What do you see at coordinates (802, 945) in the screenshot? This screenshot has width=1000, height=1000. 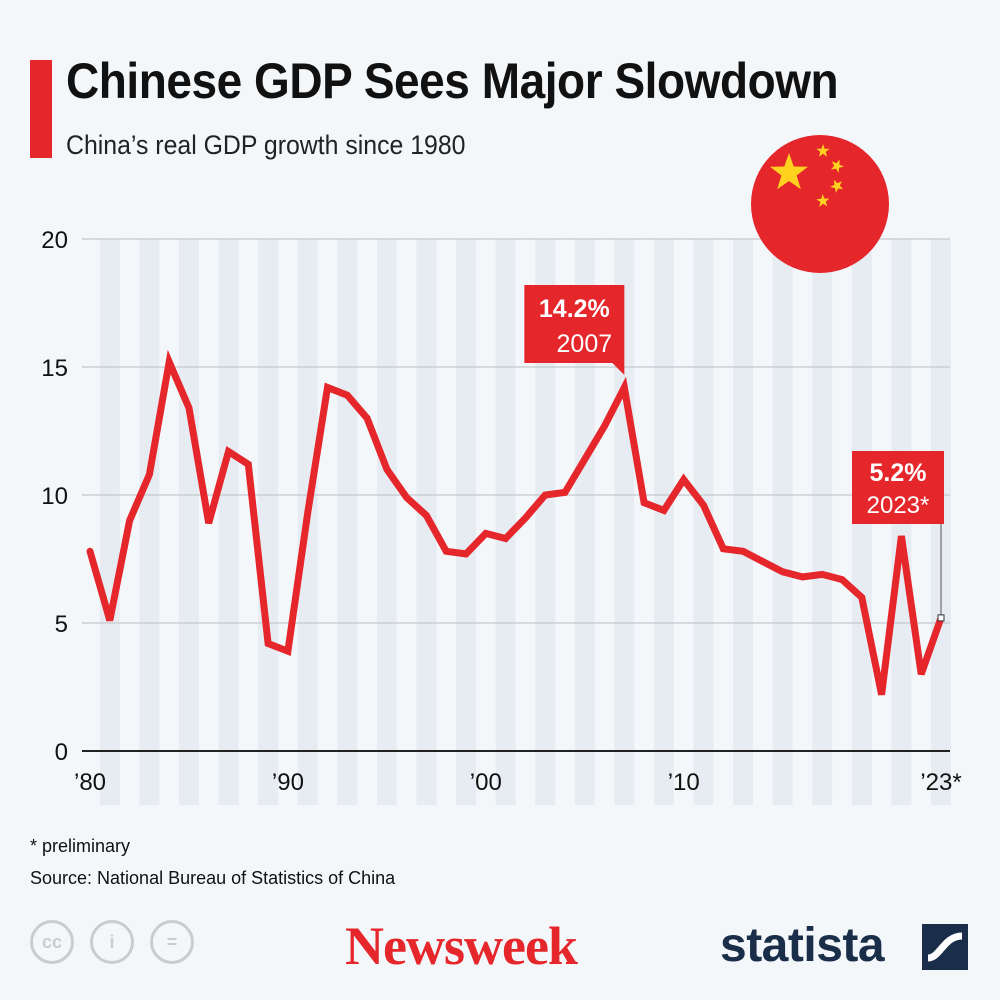 I see `statista-logo: statista` at bounding box center [802, 945].